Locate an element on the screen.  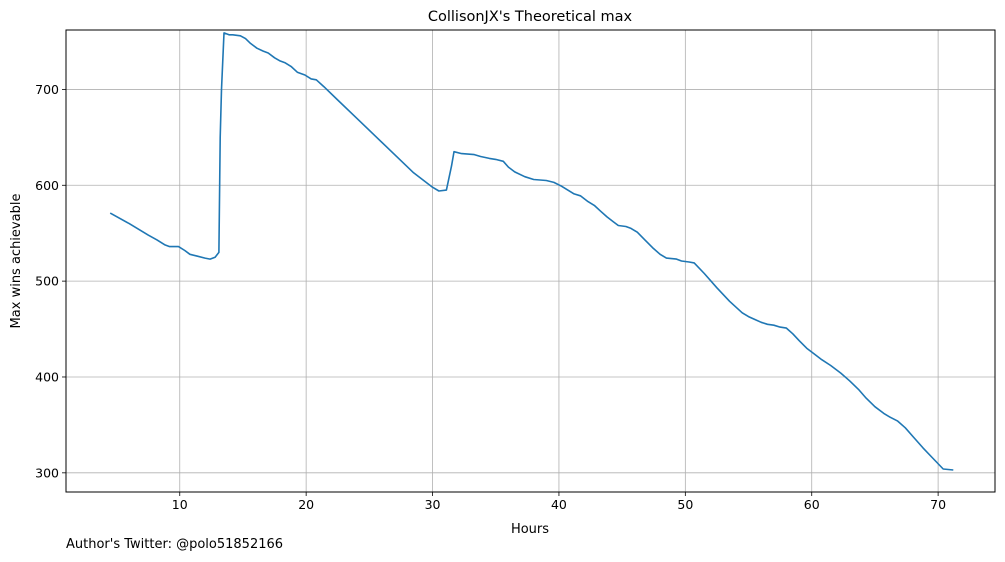
y-axis-label: Max wins achievable is located at coordinates (16, 261).